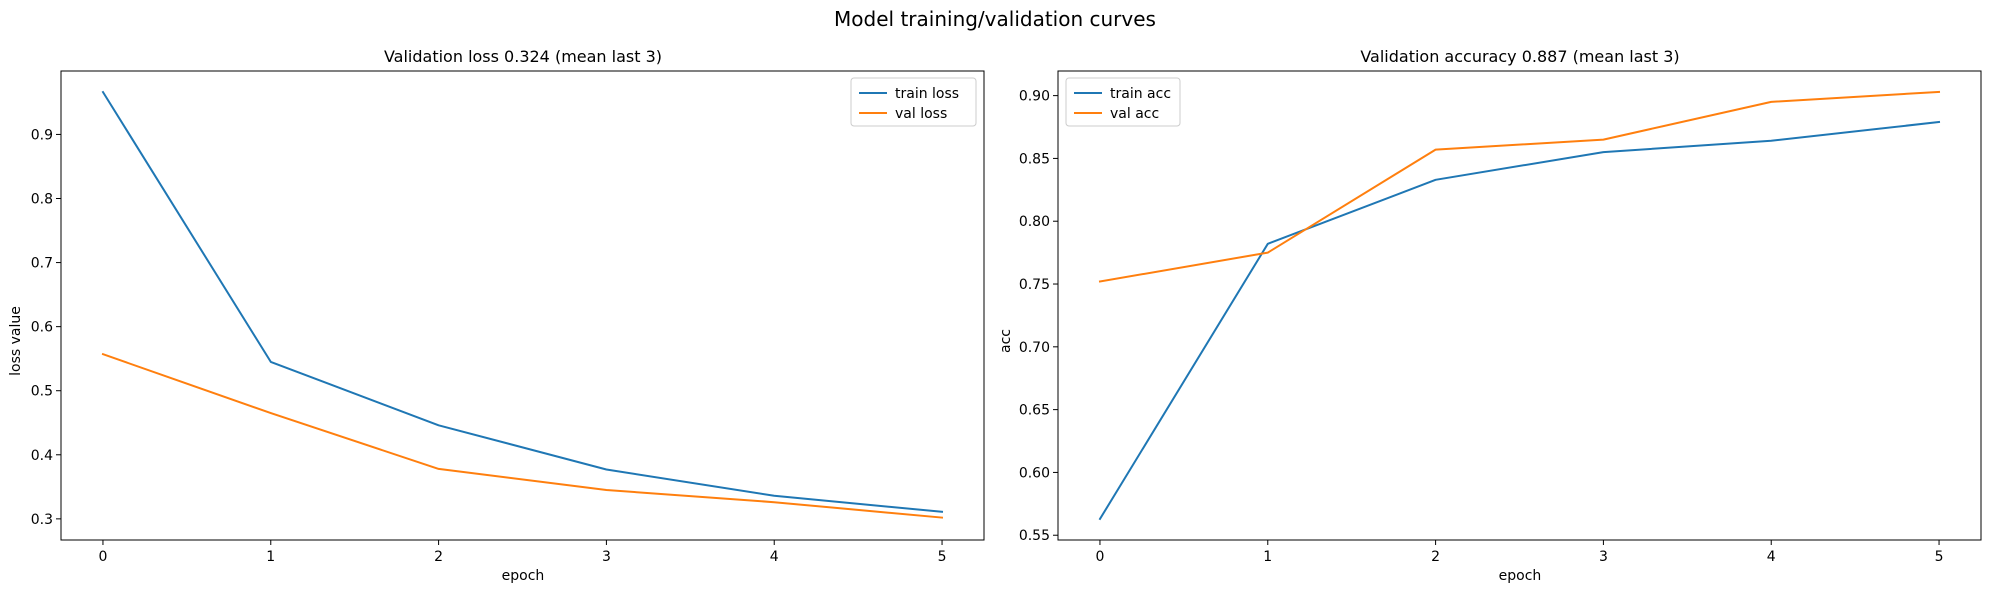 This screenshot has width=1990, height=592. Describe the element at coordinates (1267, 557) in the screenshot. I see `accuracy-xtick-label: 1` at that location.